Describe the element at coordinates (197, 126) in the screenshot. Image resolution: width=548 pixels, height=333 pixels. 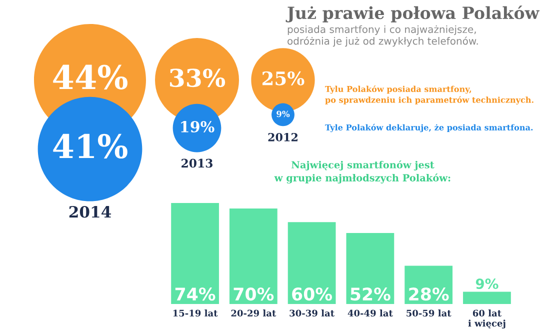
I see `data-label: 19%` at that location.